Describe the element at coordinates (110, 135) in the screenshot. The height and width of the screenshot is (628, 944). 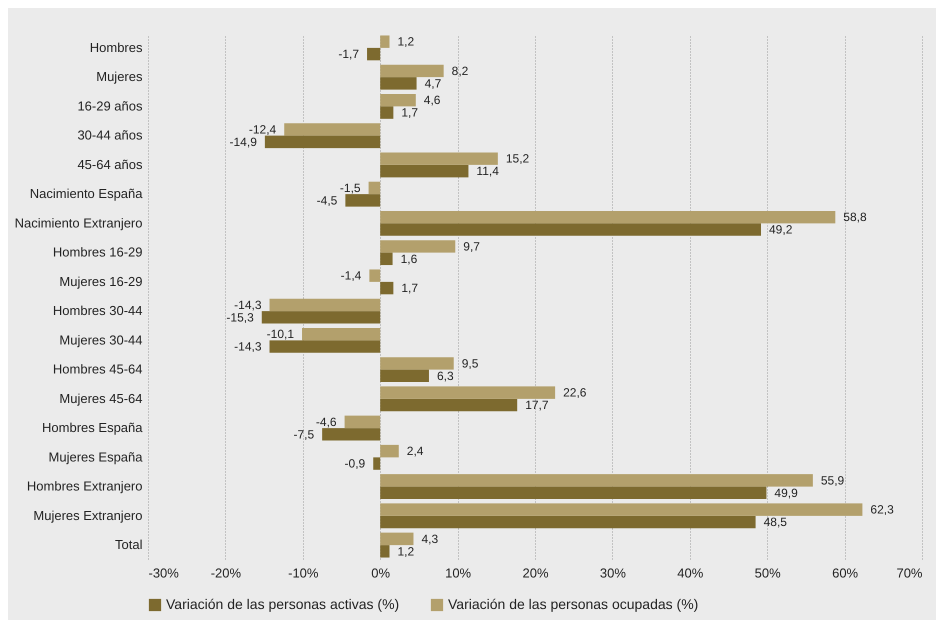
I see `y-tick-label: 30-44 años` at that location.